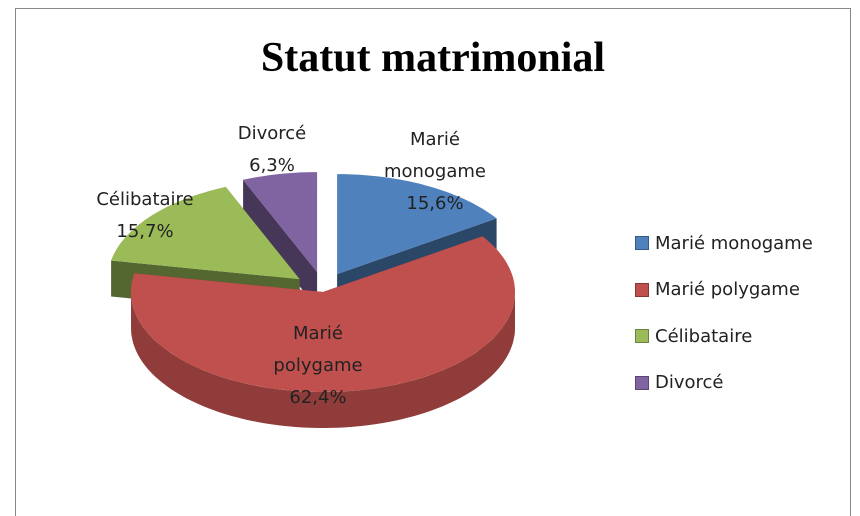  What do you see at coordinates (689, 383) in the screenshot?
I see `legend-label: Divorcé` at bounding box center [689, 383].